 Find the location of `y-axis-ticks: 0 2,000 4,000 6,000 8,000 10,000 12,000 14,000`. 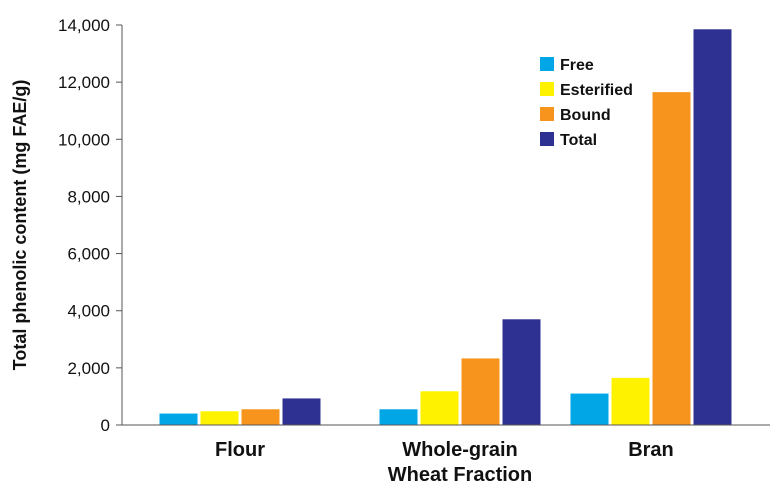

y-axis-ticks: 0 2,000 4,000 6,000 8,000 10,000 12,000 14,000 is located at coordinates (90, 225).